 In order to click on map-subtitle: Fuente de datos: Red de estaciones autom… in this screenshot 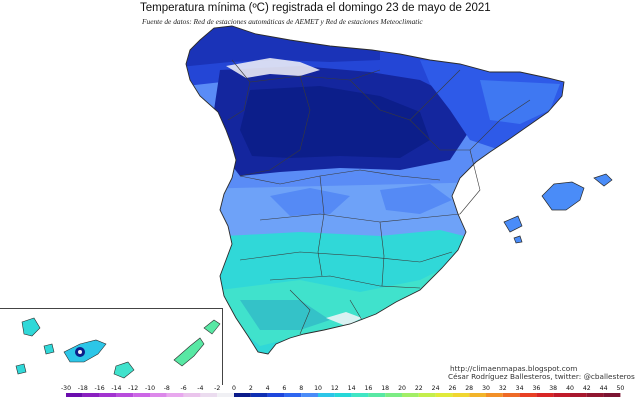, I will do `click(282, 21)`.